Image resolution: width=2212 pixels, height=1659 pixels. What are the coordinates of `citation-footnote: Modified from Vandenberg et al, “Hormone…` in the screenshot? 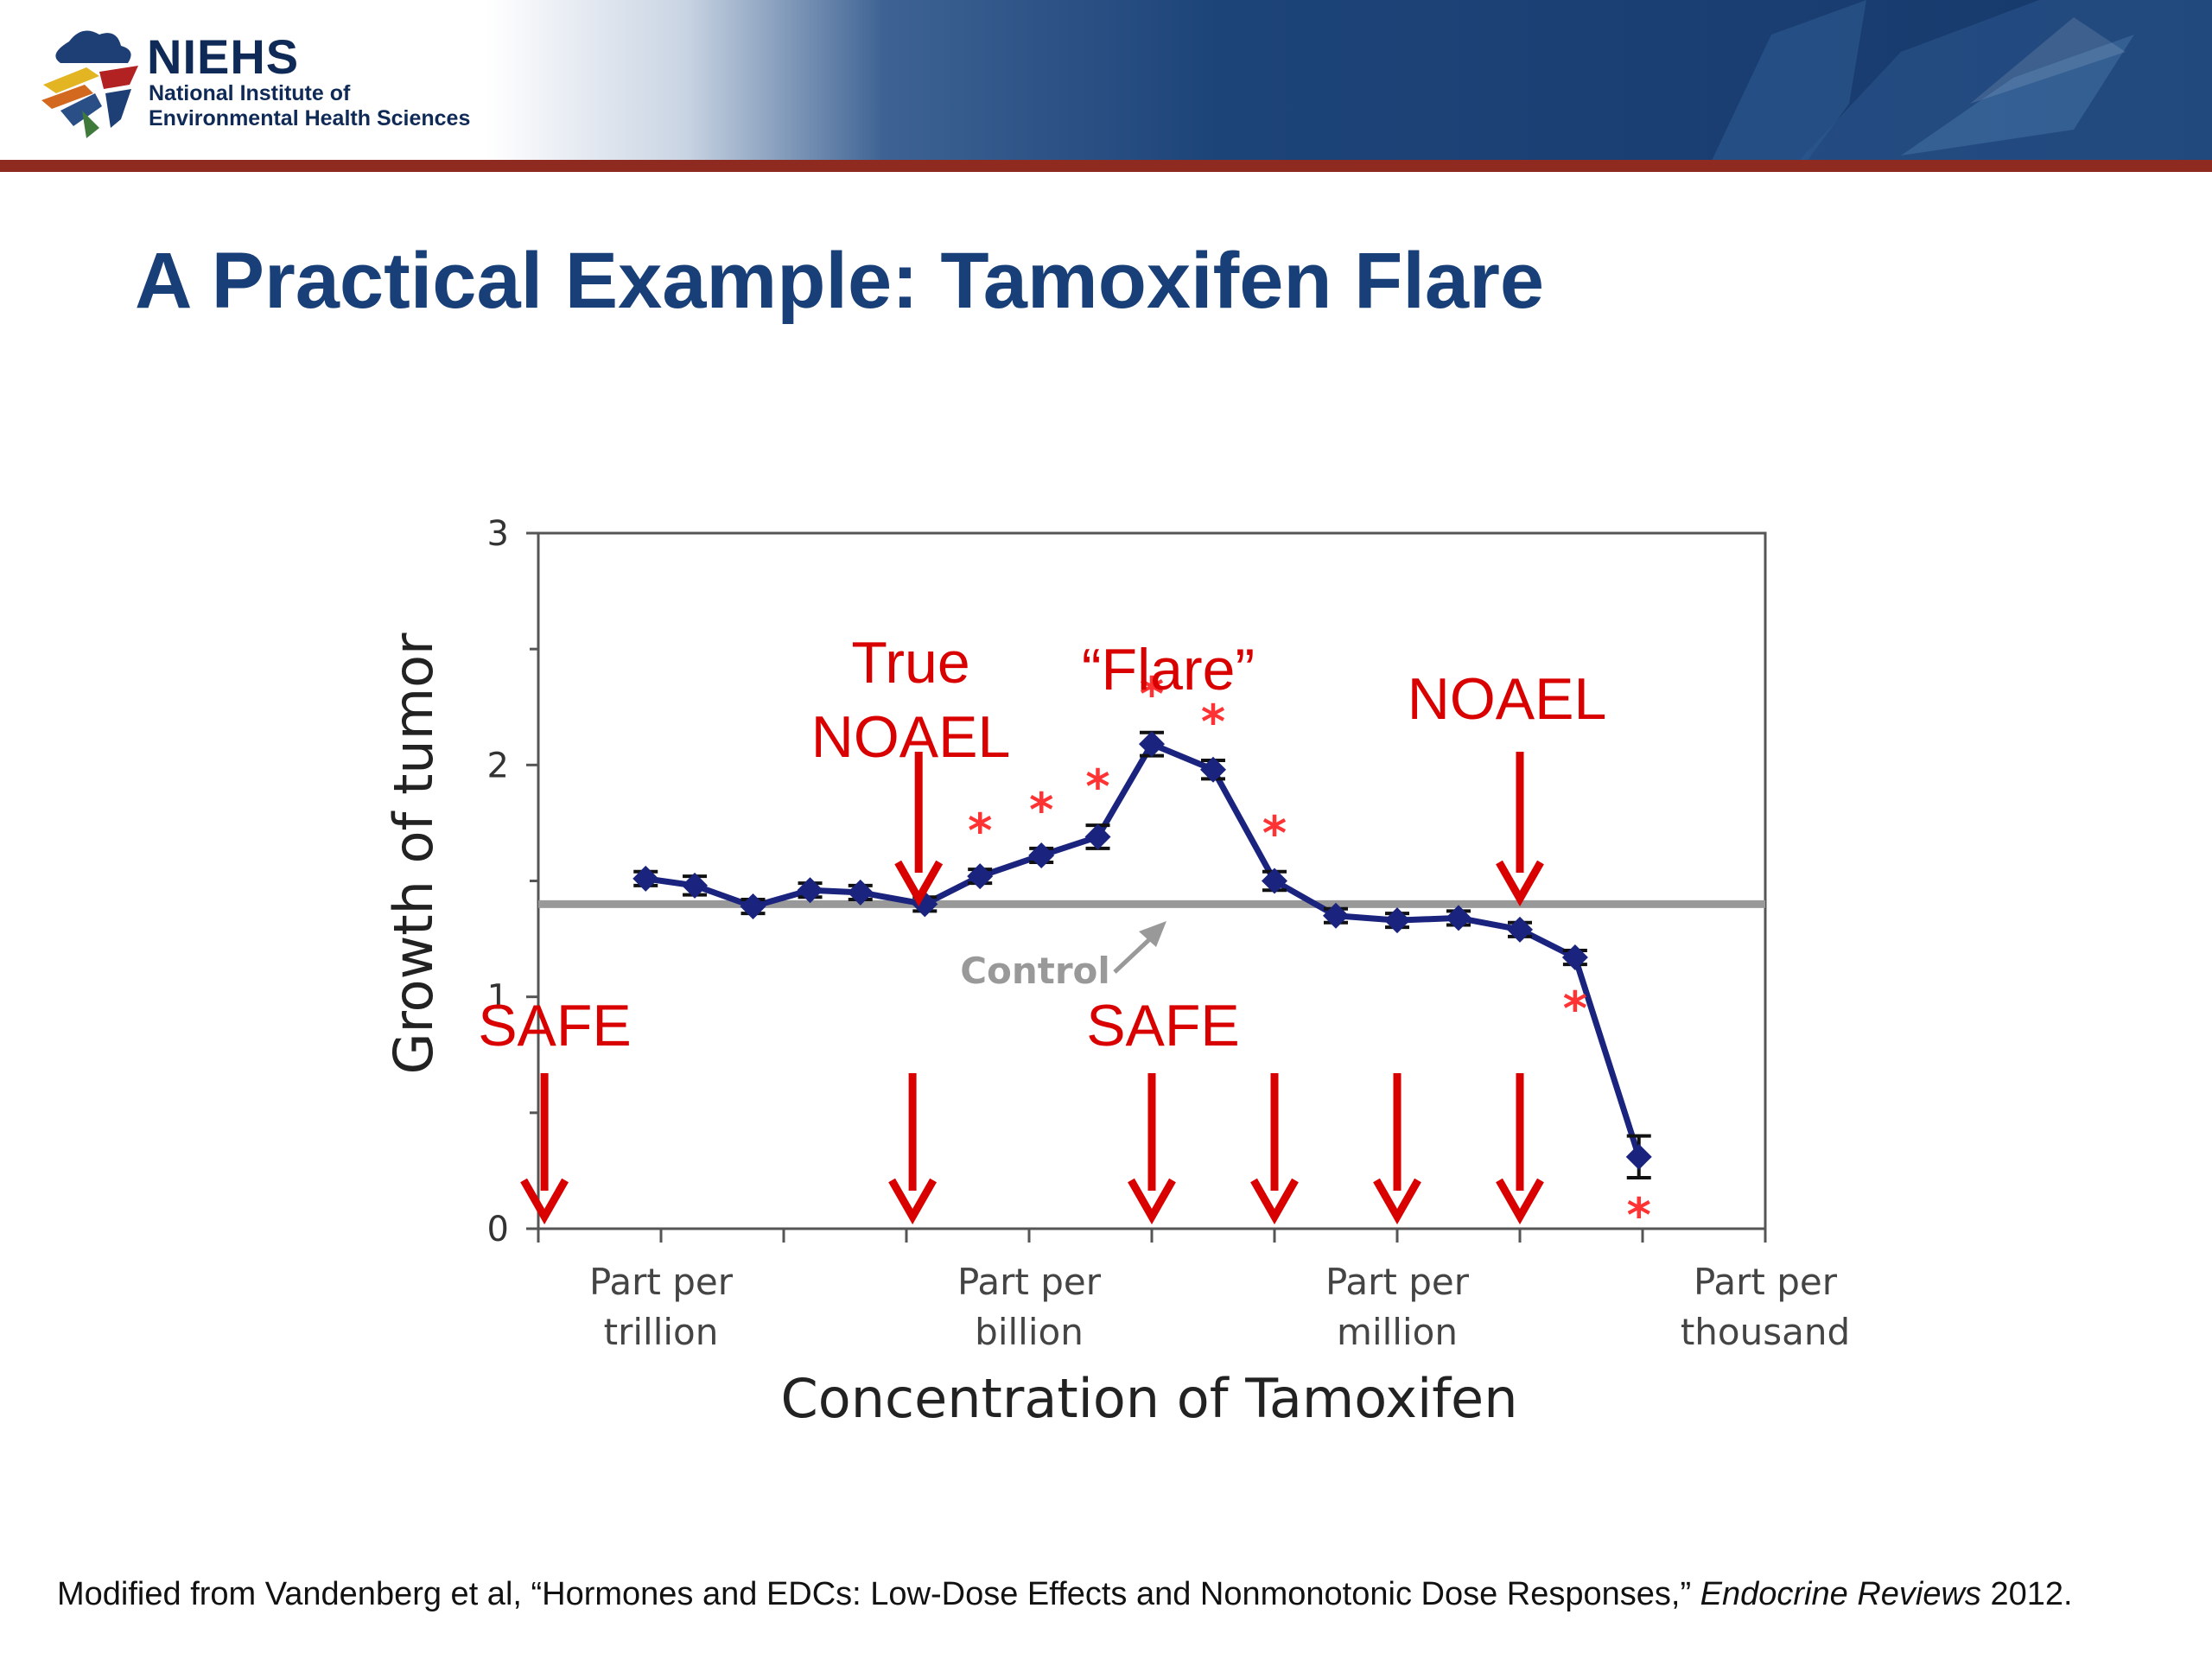 It's located at (1065, 1594).